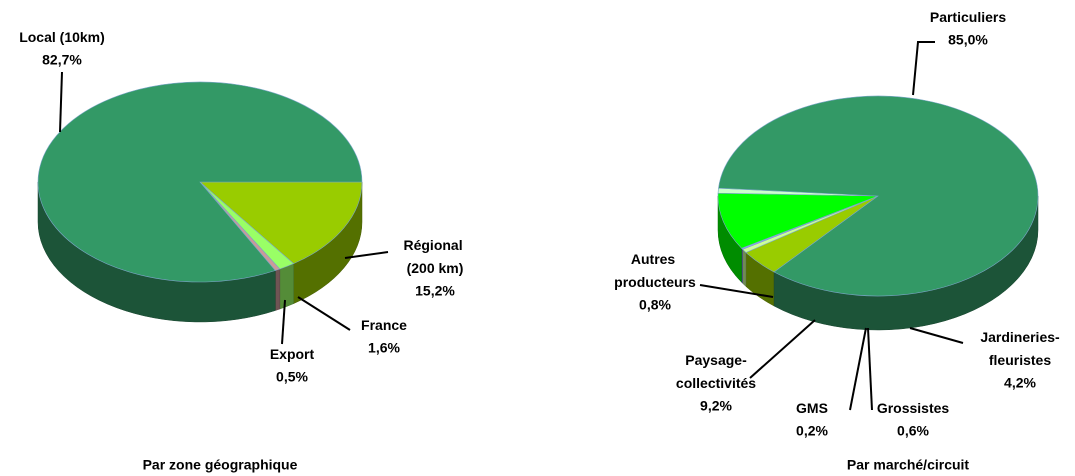 This screenshot has height=476, width=1075. I want to click on slice-label: GMS, so click(812, 408).